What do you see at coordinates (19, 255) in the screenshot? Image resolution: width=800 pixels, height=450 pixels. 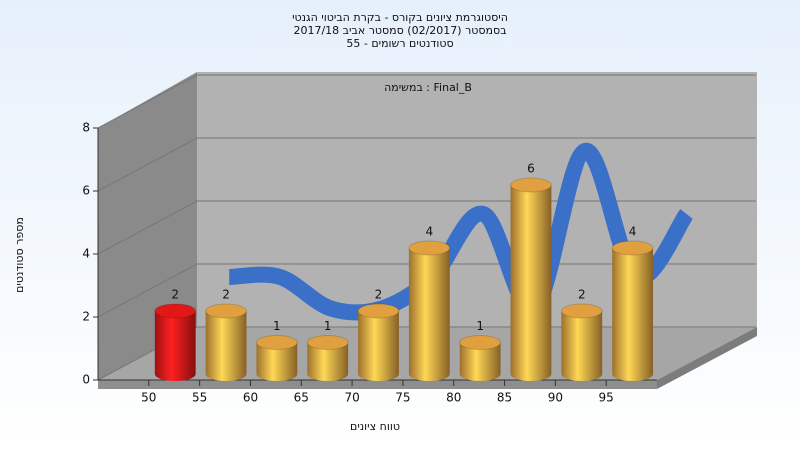 I see `y-axis-label: מספר סטודנטים` at bounding box center [19, 255].